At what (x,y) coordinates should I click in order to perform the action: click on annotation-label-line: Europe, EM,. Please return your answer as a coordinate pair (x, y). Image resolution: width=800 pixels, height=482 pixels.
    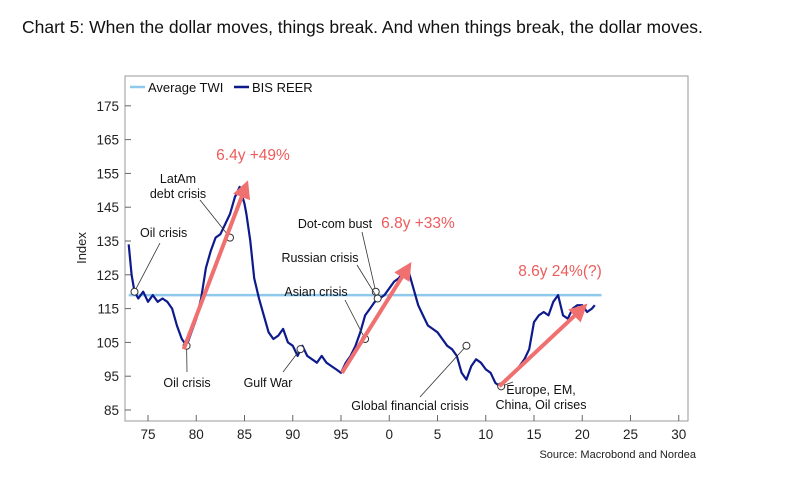
    Looking at the image, I should click on (540, 390).